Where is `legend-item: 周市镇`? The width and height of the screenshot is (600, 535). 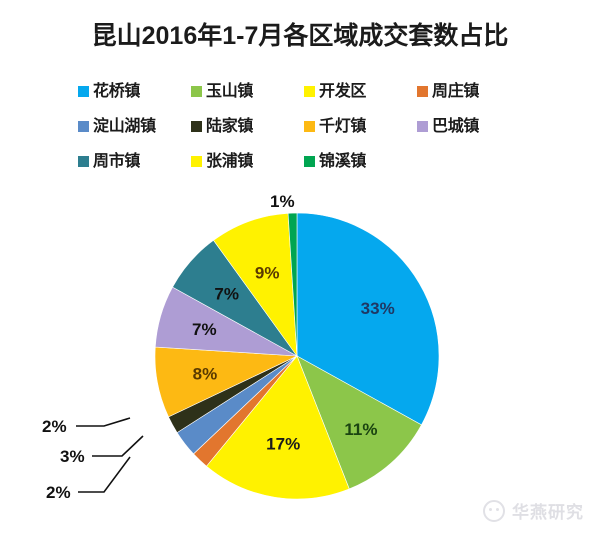
legend-item: 周市镇 is located at coordinates (134, 161).